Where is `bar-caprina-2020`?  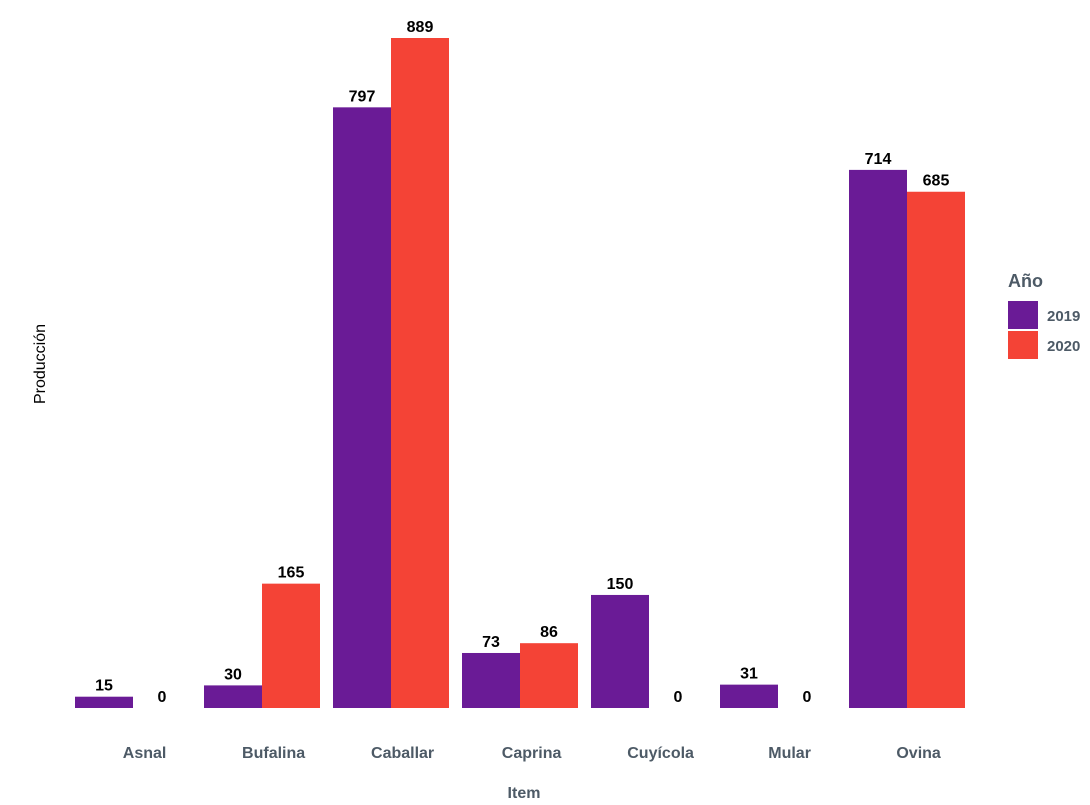
bar-caprina-2020 is located at coordinates (549, 675).